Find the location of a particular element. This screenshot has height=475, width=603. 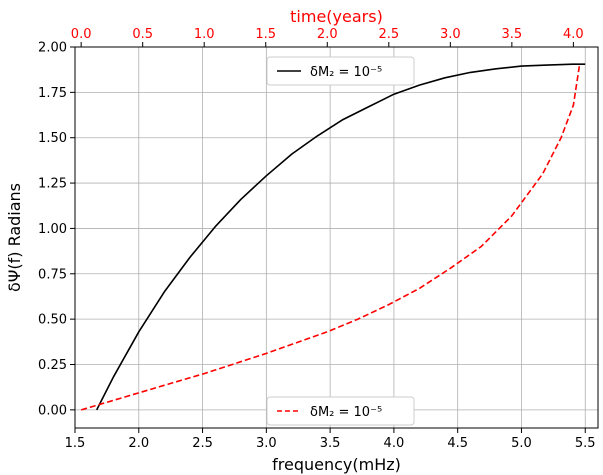

y-axis-label: δΨ(f) Radians is located at coordinates (14, 237).